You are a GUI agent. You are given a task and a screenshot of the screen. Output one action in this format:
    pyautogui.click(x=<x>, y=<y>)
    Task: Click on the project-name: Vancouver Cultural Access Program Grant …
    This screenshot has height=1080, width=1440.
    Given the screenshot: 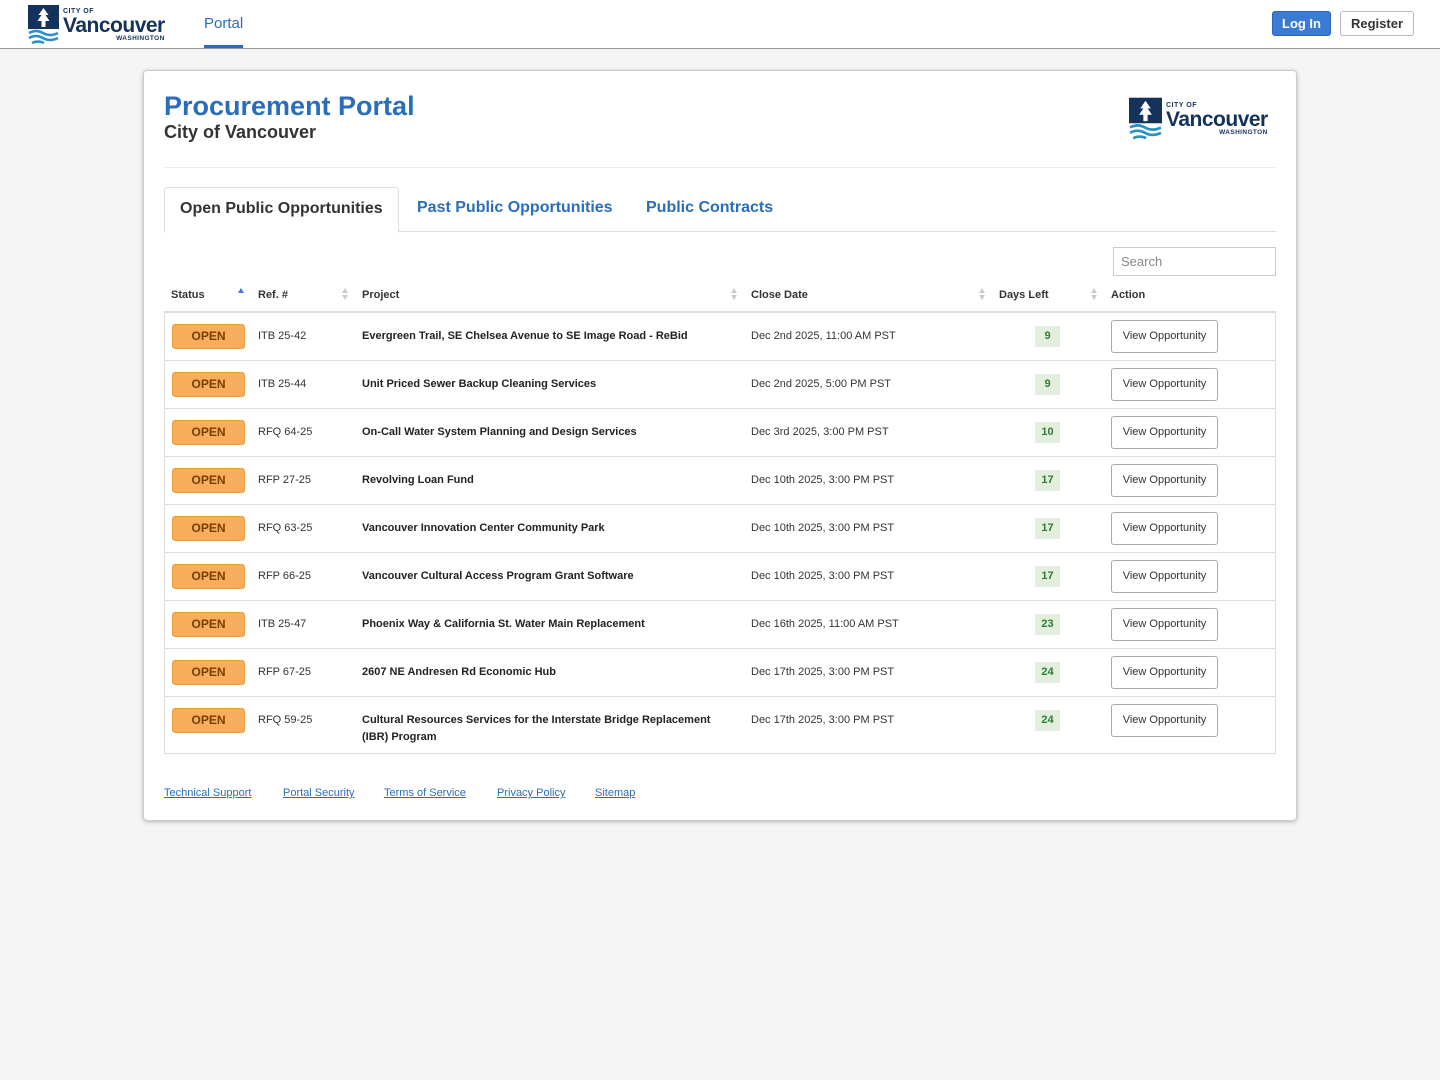 What is the action you would take?
    pyautogui.click(x=498, y=576)
    